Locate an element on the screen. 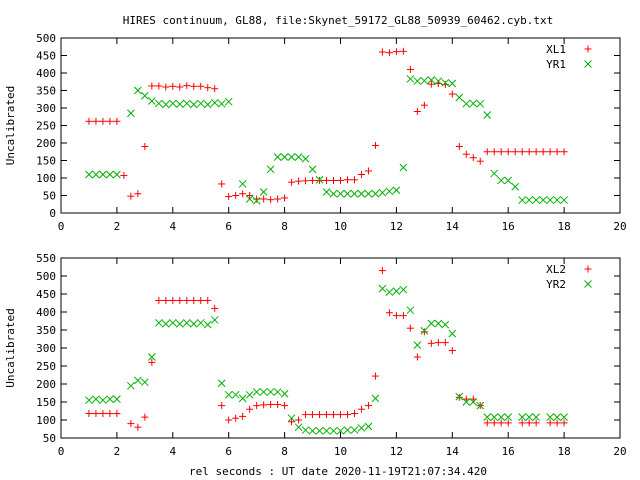 This screenshot has height=480, width=640. x-tick-label: 6 is located at coordinates (228, 451).